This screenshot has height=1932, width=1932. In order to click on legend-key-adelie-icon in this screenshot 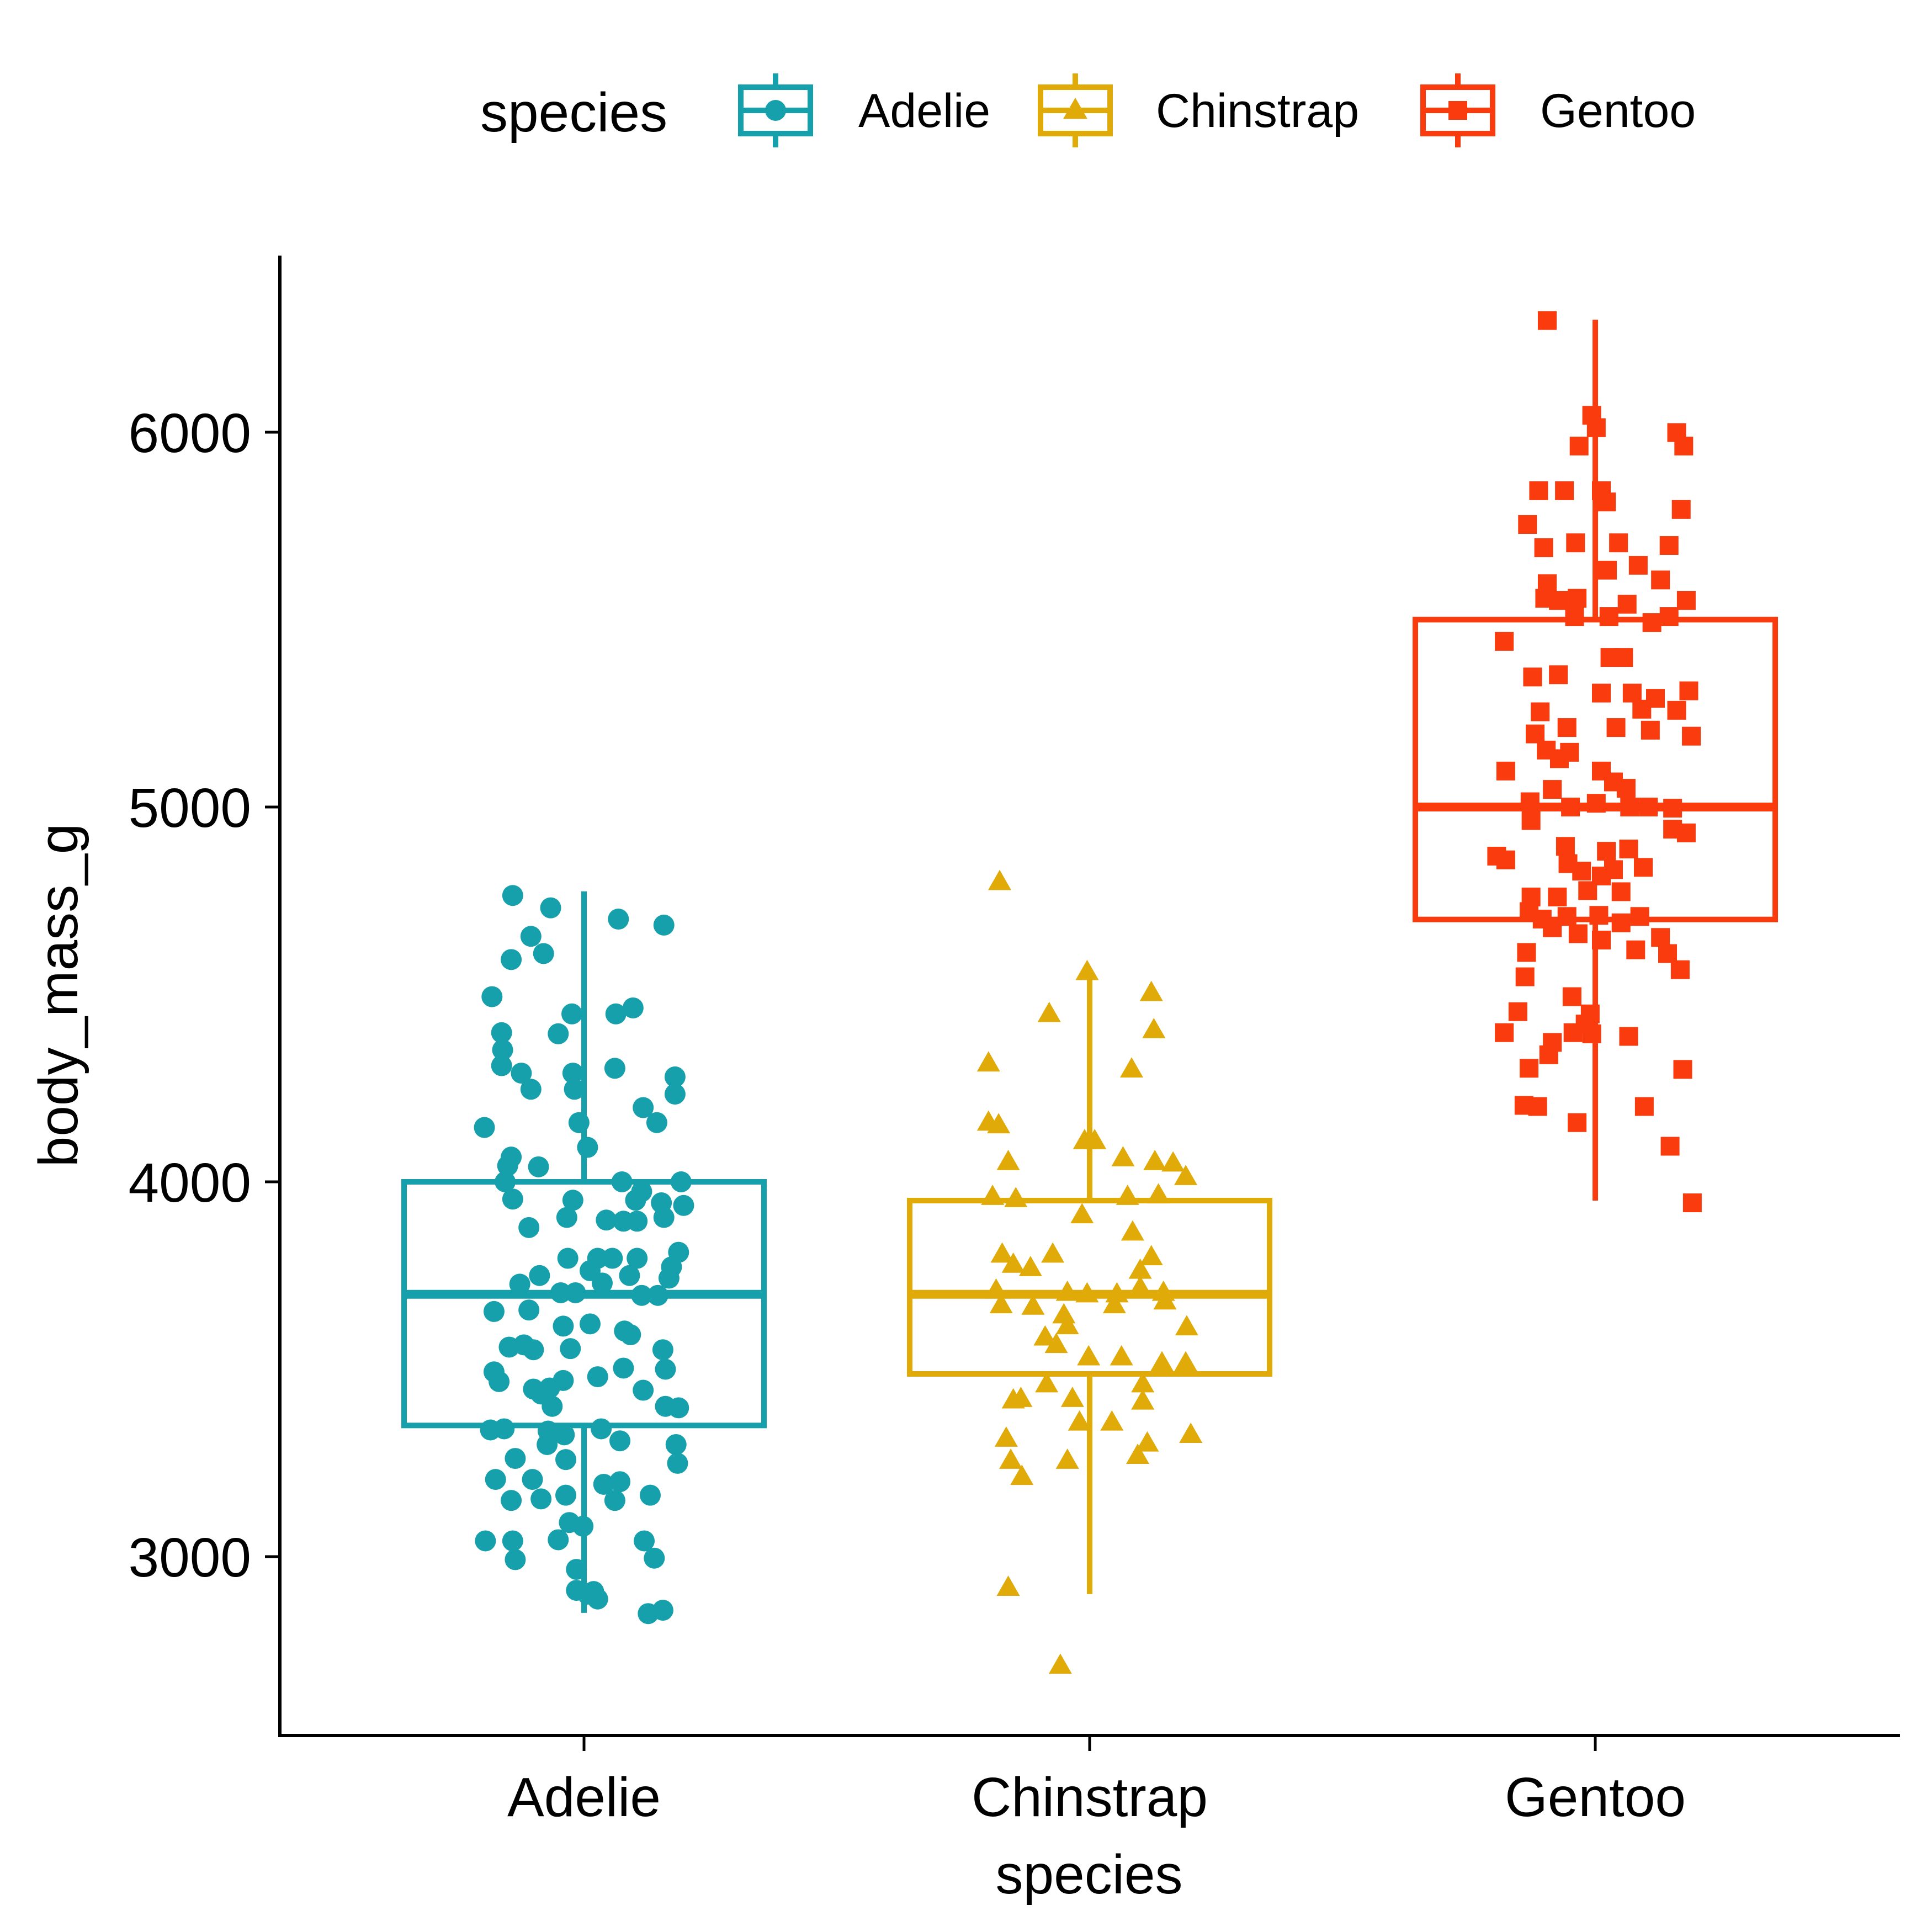, I will do `click(776, 110)`.